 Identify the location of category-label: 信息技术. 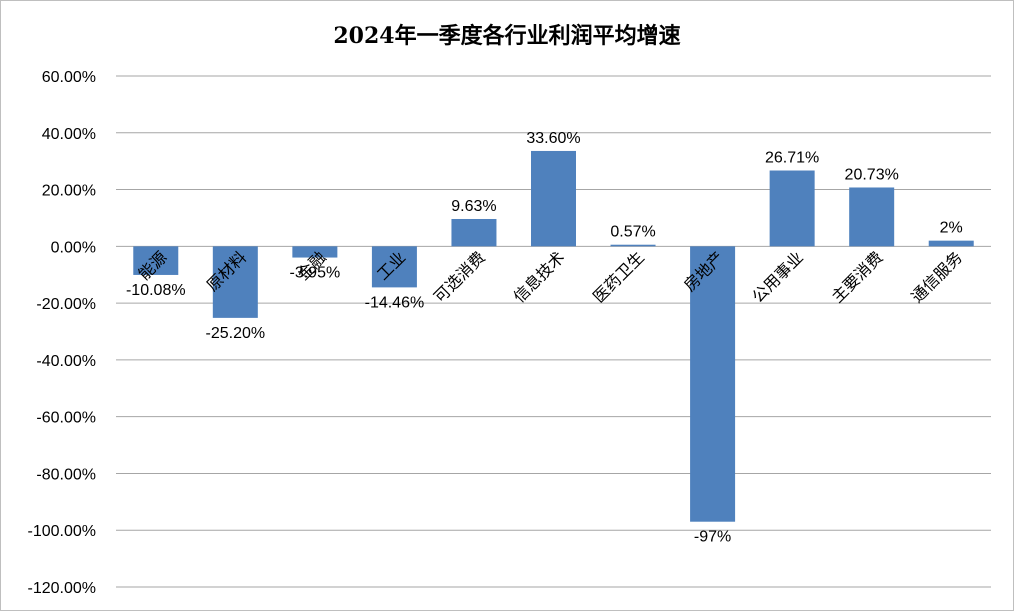
(539, 277).